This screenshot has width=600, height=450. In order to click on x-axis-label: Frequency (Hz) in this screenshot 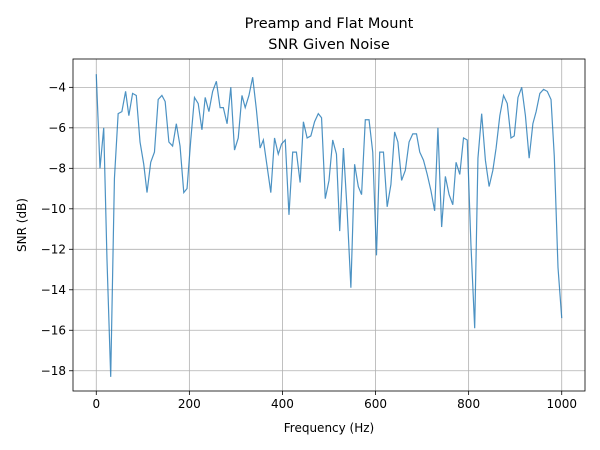, I will do `click(329, 428)`.